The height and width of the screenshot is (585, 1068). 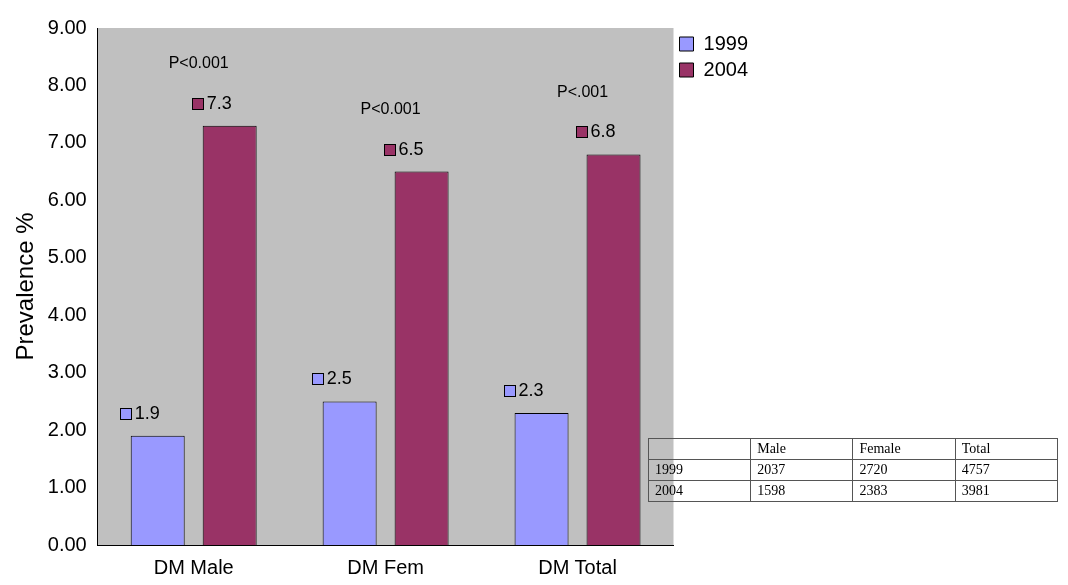 What do you see at coordinates (67, 141) in the screenshot?
I see `y-tick-label: 7.00` at bounding box center [67, 141].